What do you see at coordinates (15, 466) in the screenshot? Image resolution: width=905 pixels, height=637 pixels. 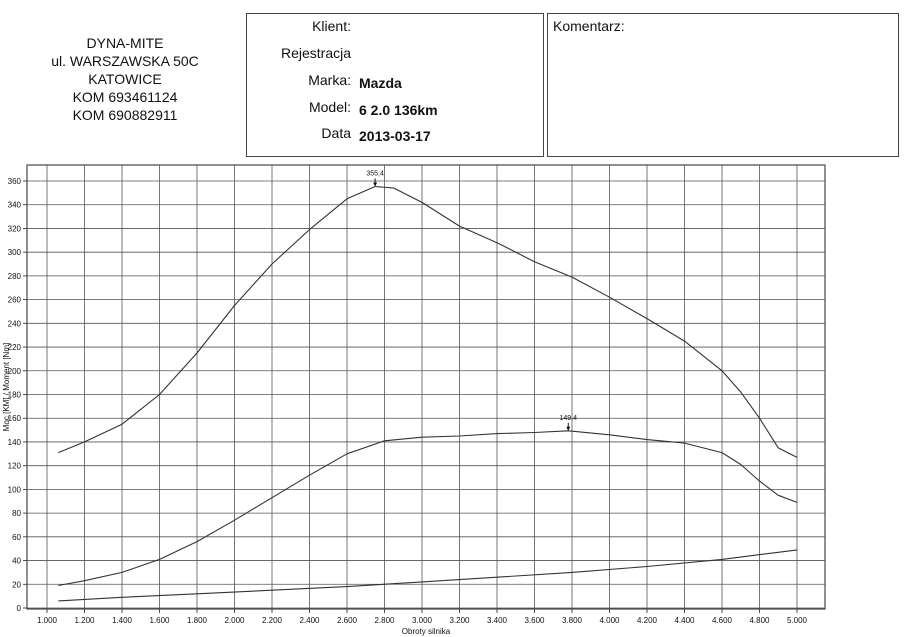 I see `y-tick-label: 120` at bounding box center [15, 466].